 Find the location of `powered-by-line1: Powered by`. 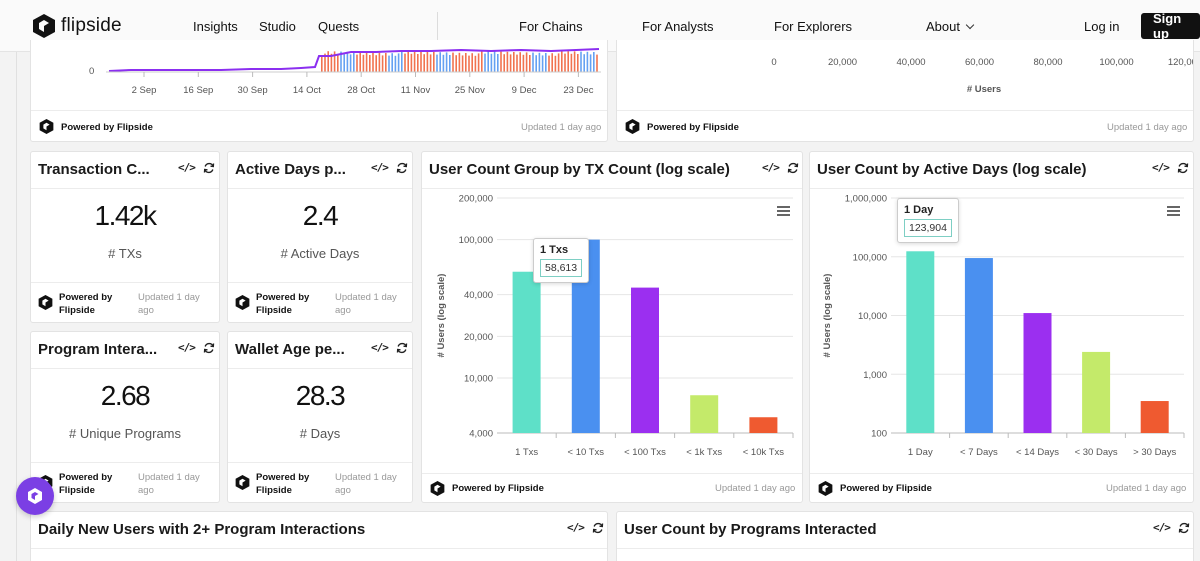

powered-by-line1: Powered by is located at coordinates (283, 477).